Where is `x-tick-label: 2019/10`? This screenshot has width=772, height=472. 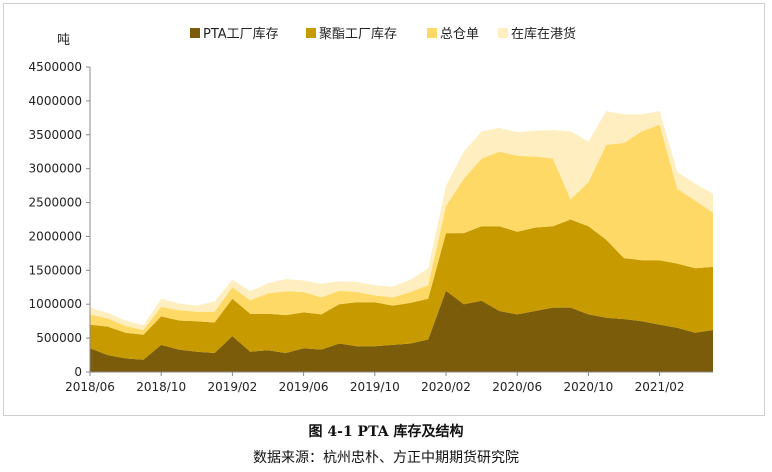
x-tick-label: 2019/10 is located at coordinates (375, 387).